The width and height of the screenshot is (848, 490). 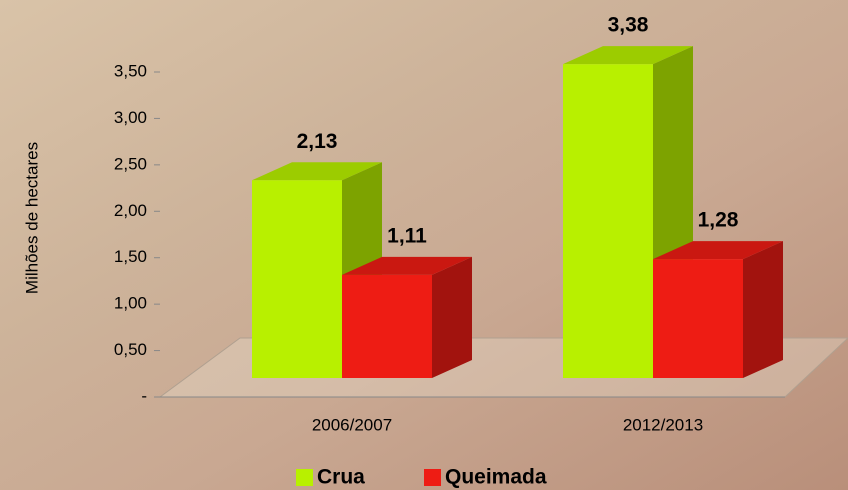 What do you see at coordinates (130, 163) in the screenshot?
I see `y-tick-label: 2,50` at bounding box center [130, 163].